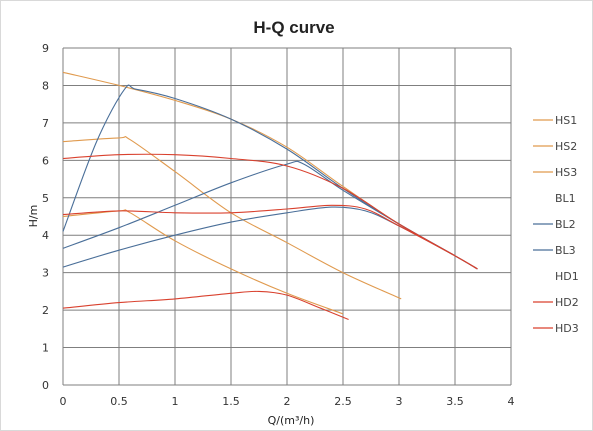  What do you see at coordinates (175, 401) in the screenshot?
I see `x-tick-label: 1` at bounding box center [175, 401].